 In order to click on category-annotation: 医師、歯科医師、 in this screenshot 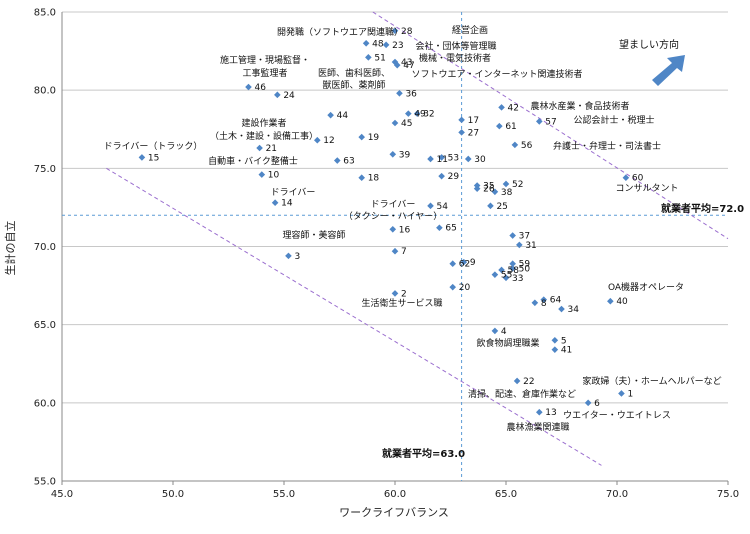, I will do `click(354, 73)`.